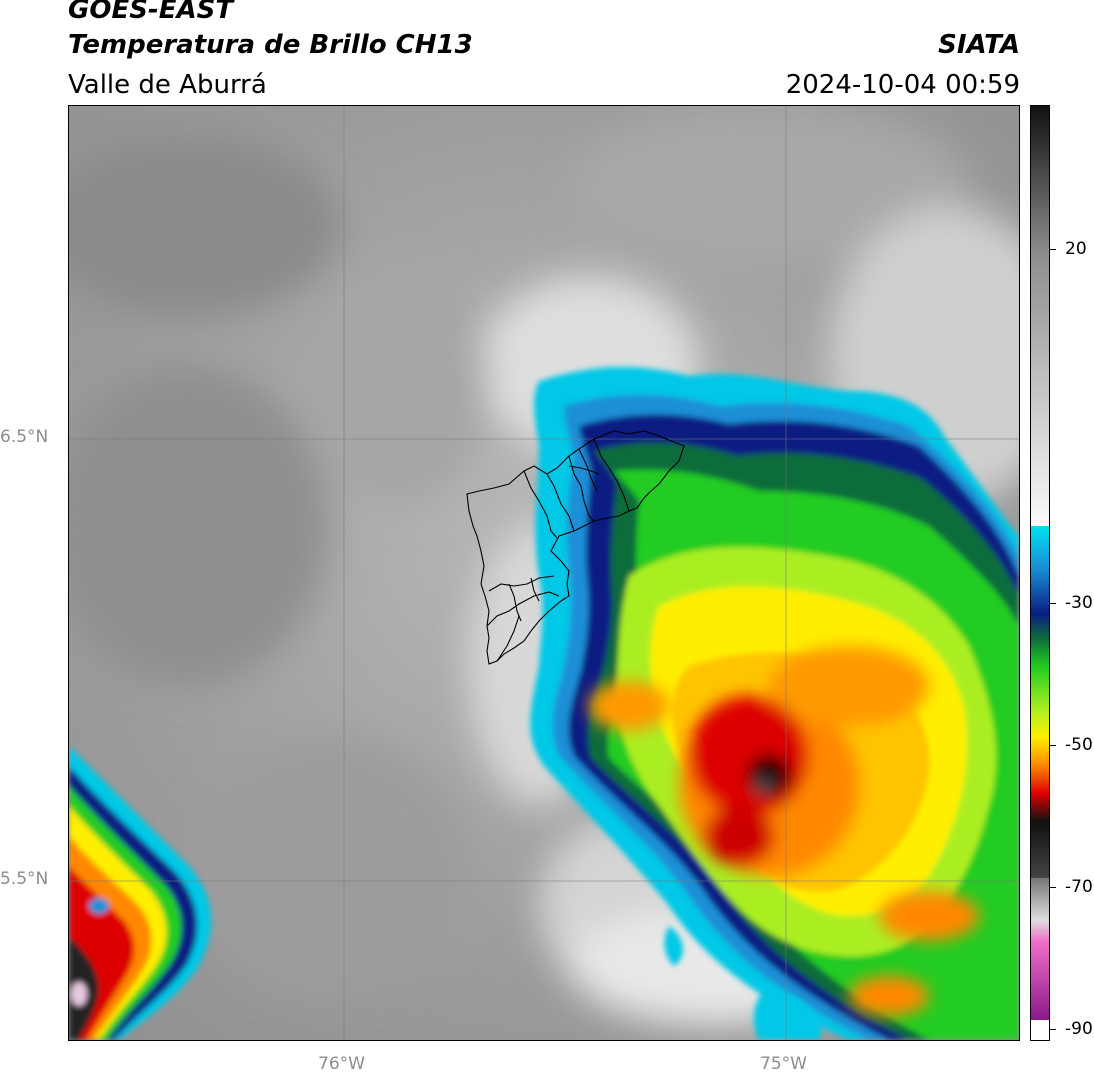  Describe the element at coordinates (783, 1064) in the screenshot. I see `lon-label-75w: 75°W` at that location.